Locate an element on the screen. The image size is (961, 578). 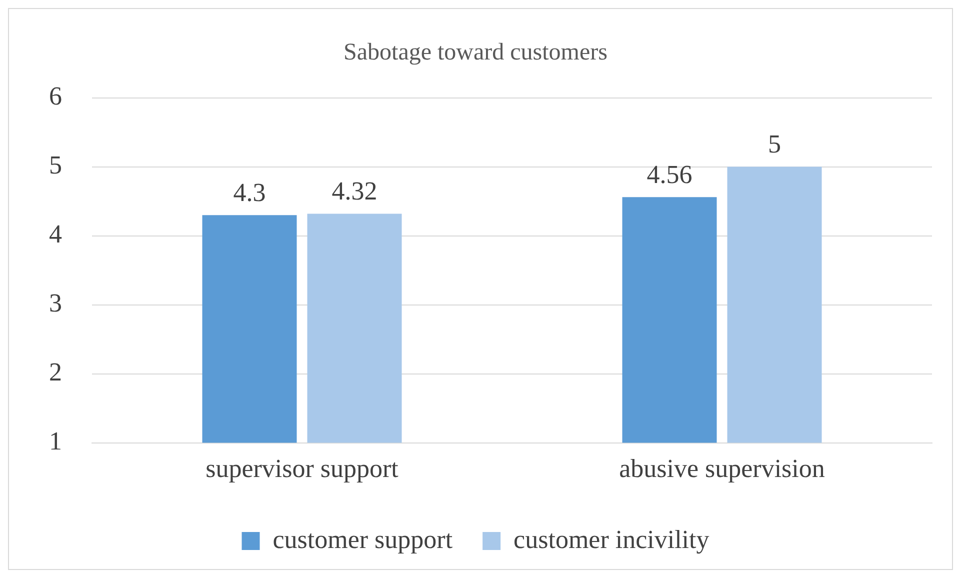
chart-title: Sabotage toward customers is located at coordinates (476, 53).